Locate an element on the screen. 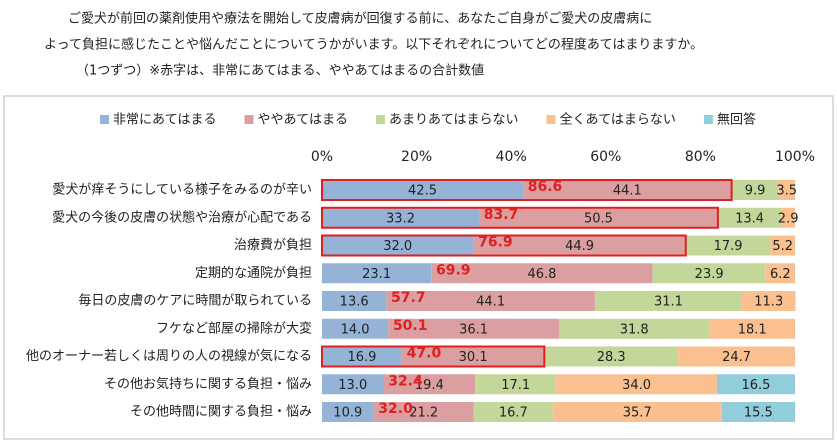  value-label: 50.5 is located at coordinates (598, 218).